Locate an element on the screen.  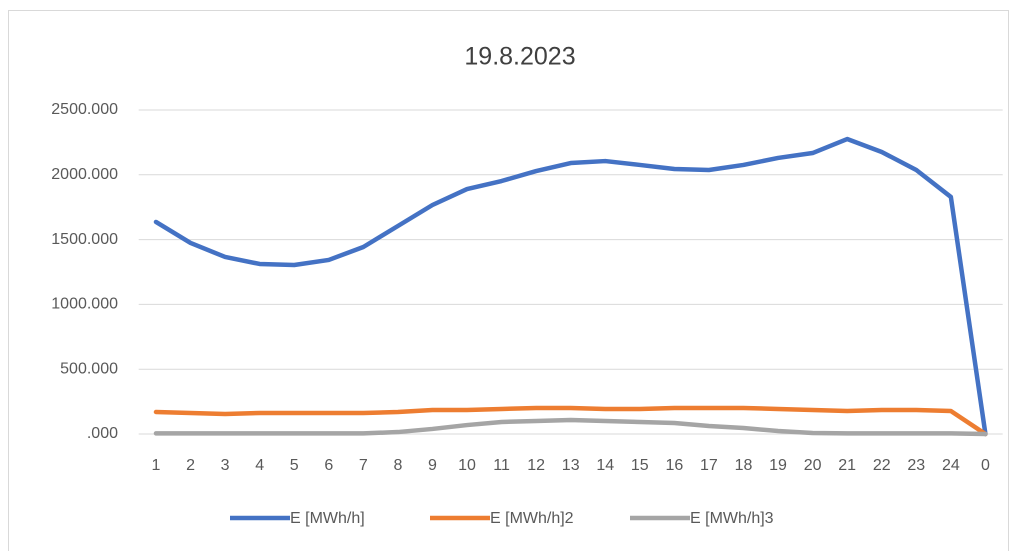
x-tick-label: 13 is located at coordinates (571, 465).